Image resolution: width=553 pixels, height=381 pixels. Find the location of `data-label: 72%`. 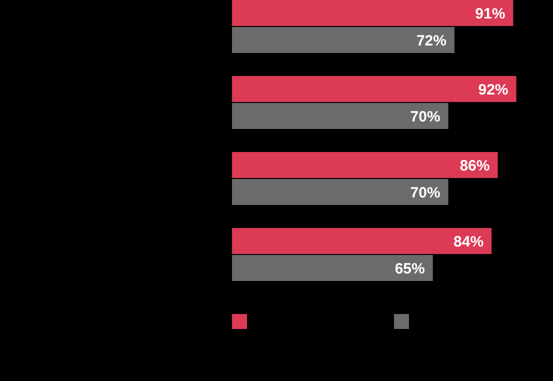

data-label: 72% is located at coordinates (431, 41).